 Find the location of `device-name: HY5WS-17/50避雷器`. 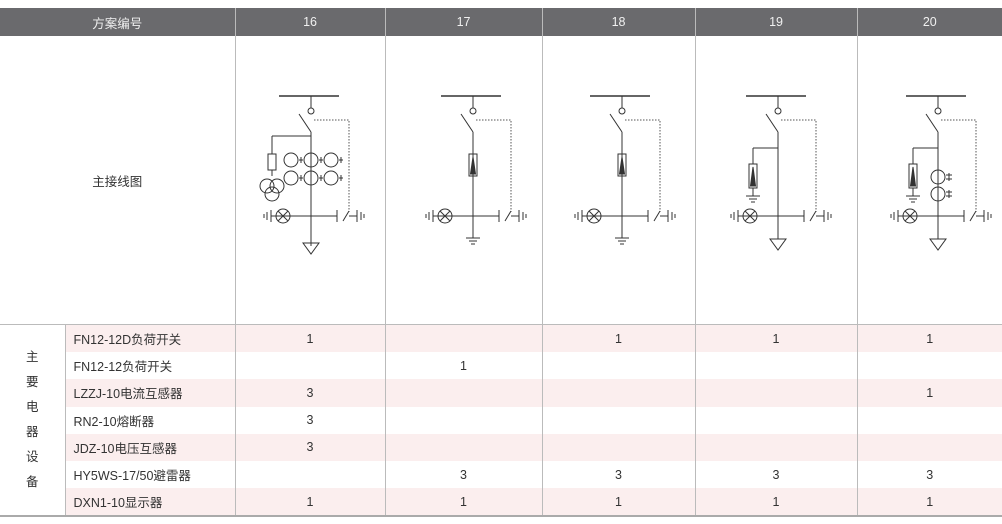

device-name: HY5WS-17/50避雷器 is located at coordinates (150, 474).